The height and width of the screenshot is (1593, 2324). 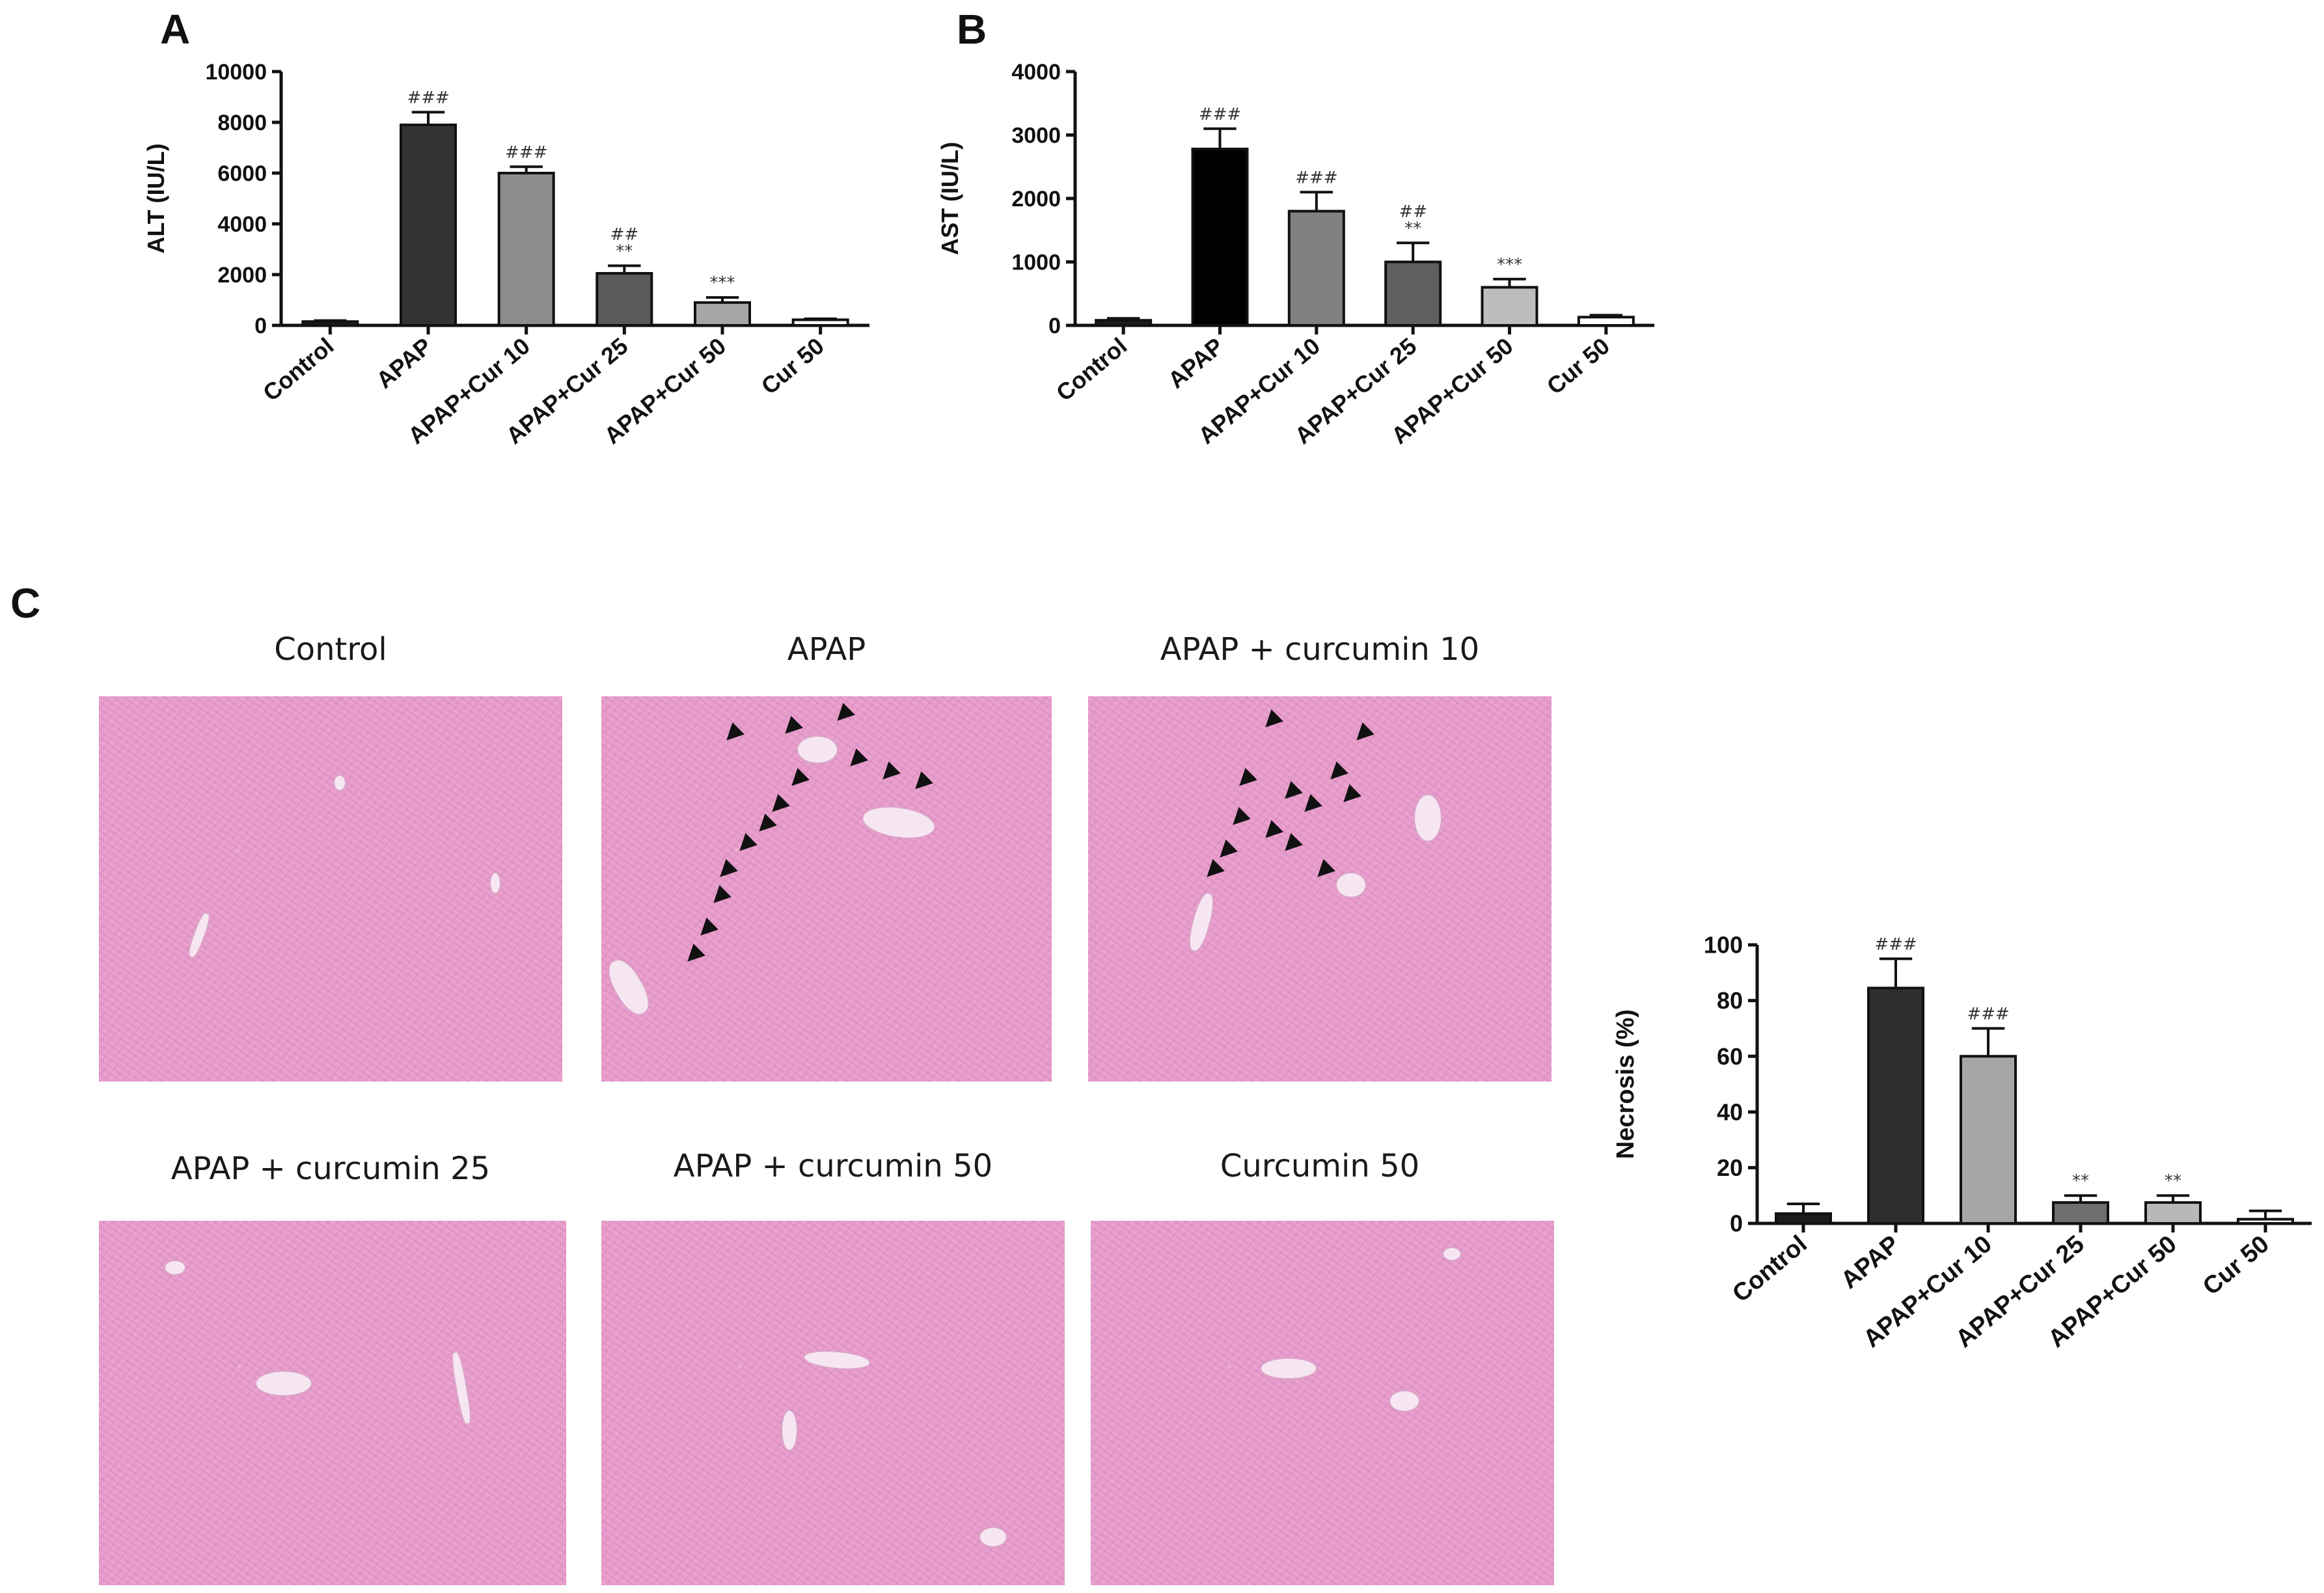 I want to click on y-tick-label: 8000, so click(x=242, y=123).